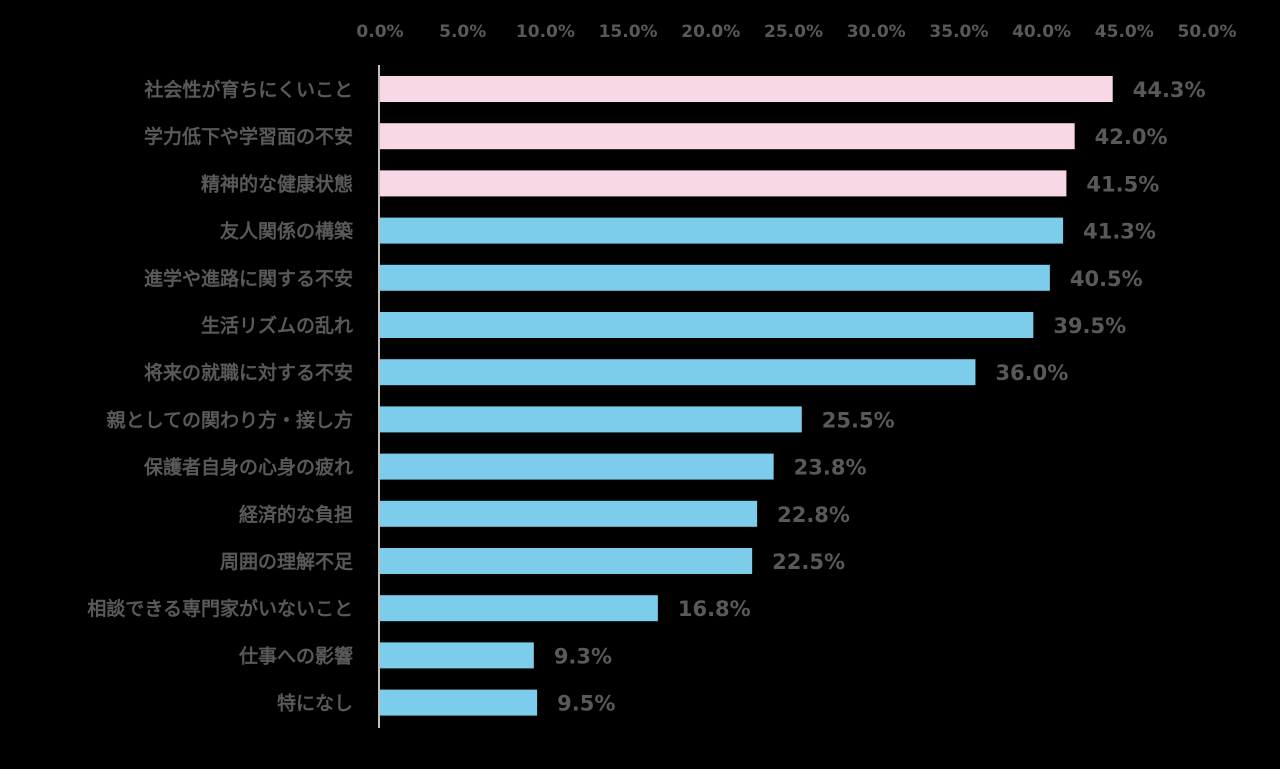 The image size is (1280, 769). I want to click on category-label: 経済的な負担, so click(296, 514).